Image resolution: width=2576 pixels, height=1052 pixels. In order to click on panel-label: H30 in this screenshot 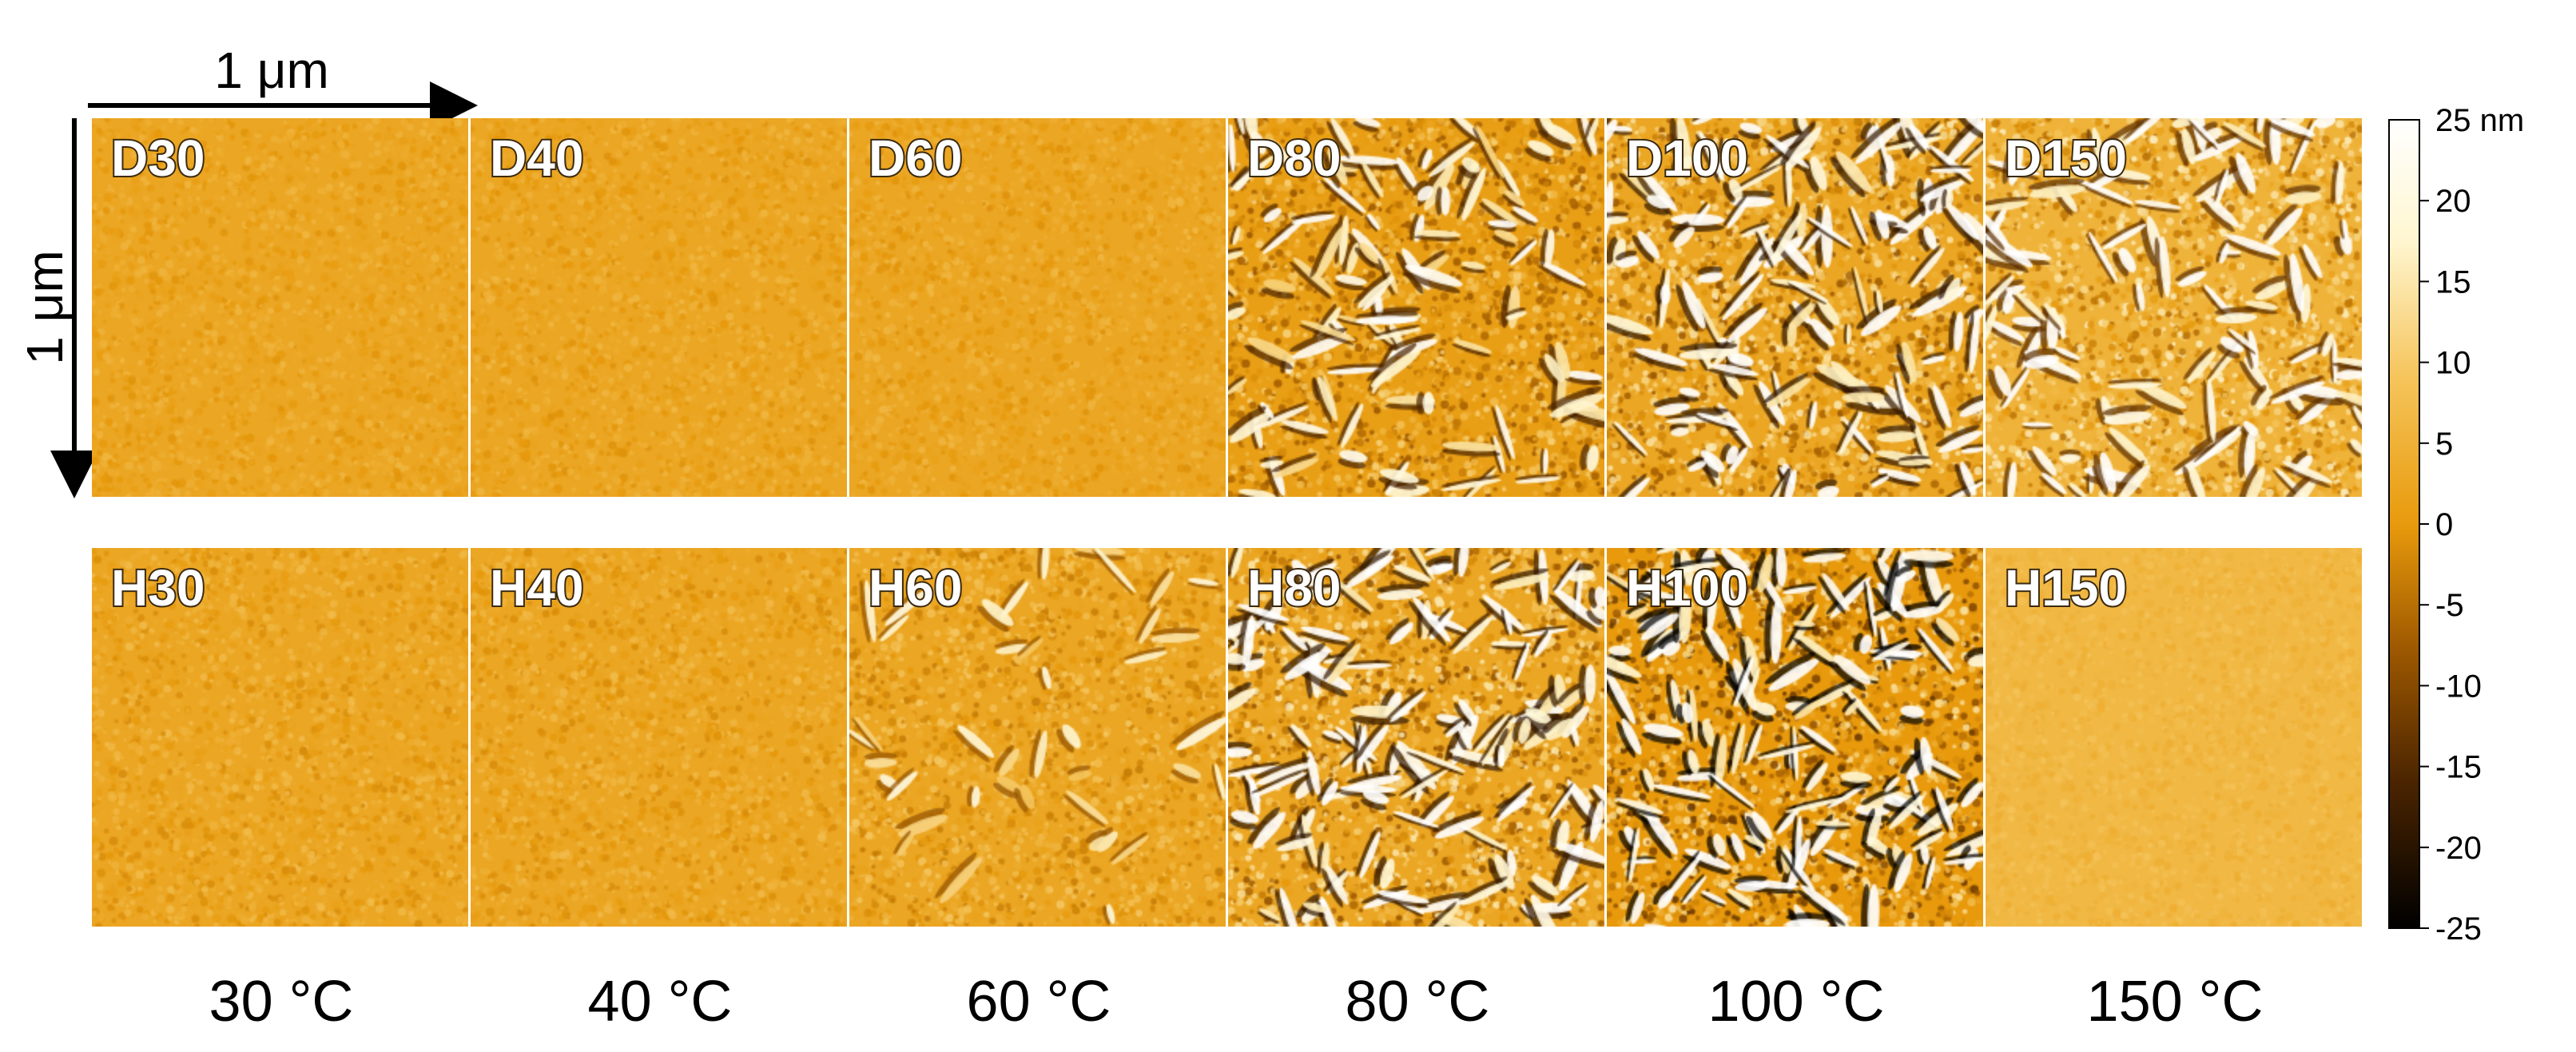, I will do `click(158, 588)`.